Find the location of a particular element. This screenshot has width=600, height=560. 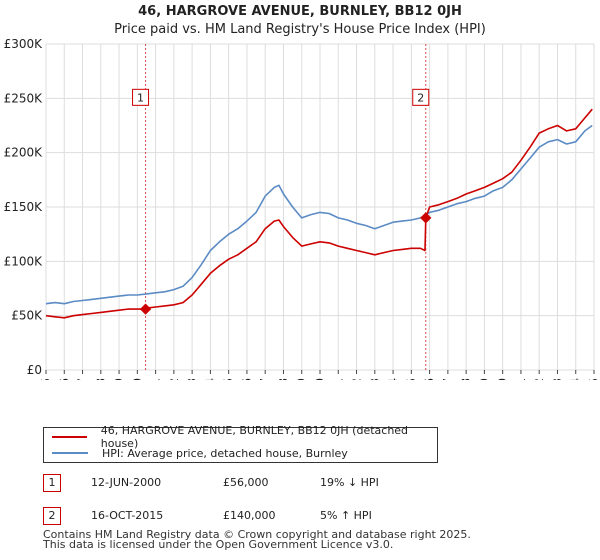

x-tick-label: 2015 is located at coordinates (411, 379).